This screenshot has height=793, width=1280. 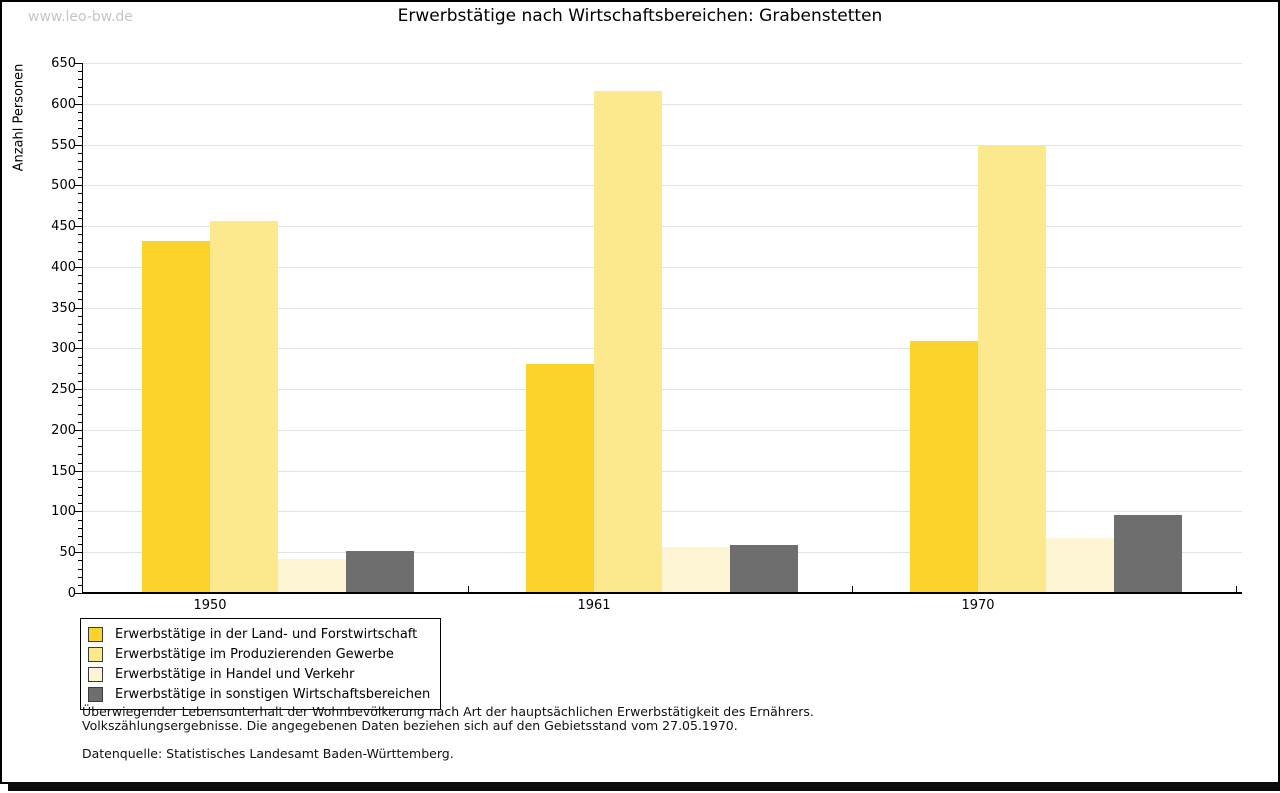 I want to click on y-tick-label-500: 500, so click(x=63, y=186).